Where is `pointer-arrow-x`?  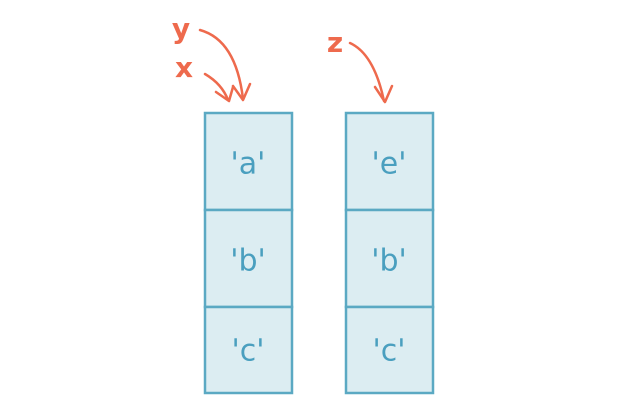
pointer-arrow-x is located at coordinates (219, 87).